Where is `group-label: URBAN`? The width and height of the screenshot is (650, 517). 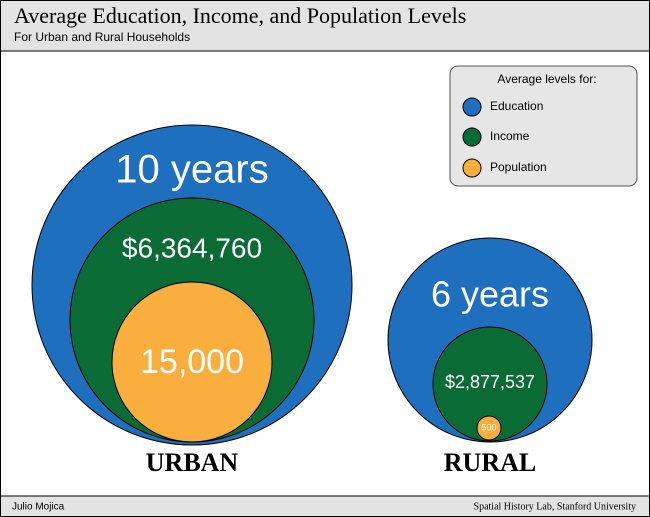 group-label: URBAN is located at coordinates (192, 462).